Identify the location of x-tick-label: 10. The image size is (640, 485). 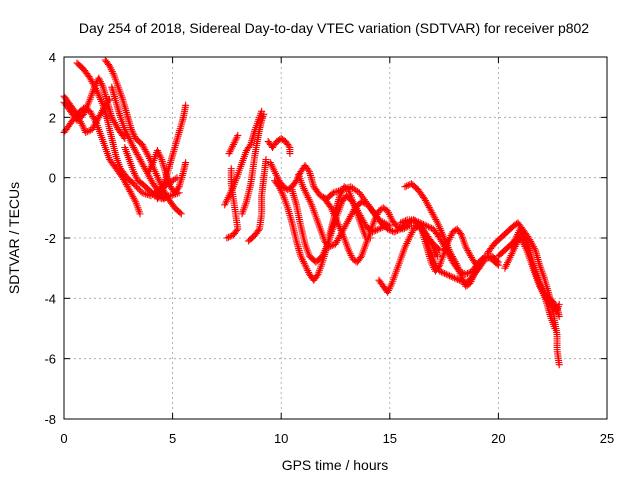
(281, 438).